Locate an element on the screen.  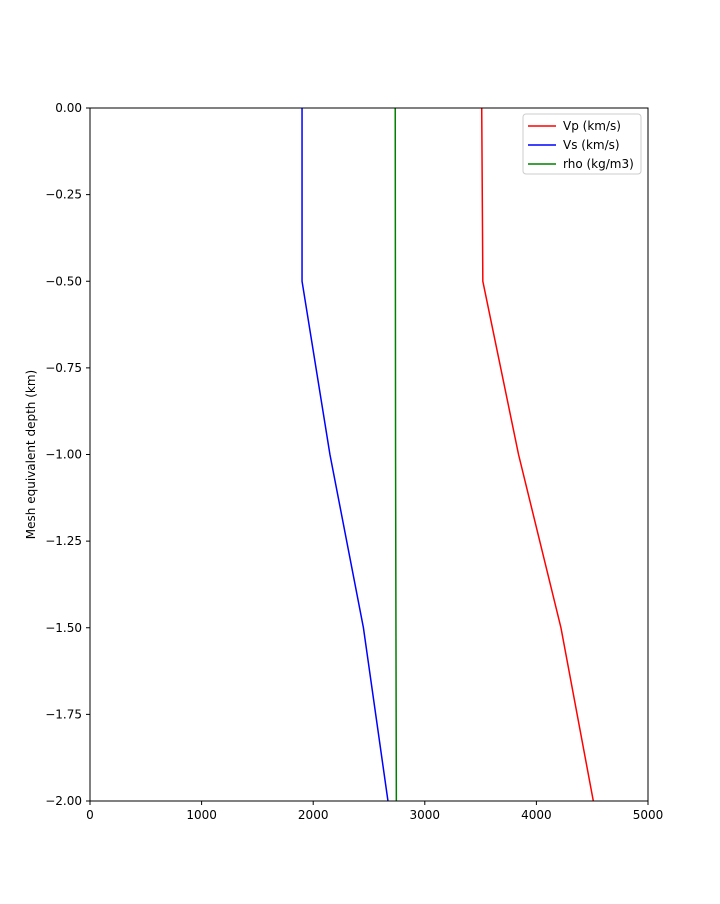
legend-box is located at coordinates (582, 144).